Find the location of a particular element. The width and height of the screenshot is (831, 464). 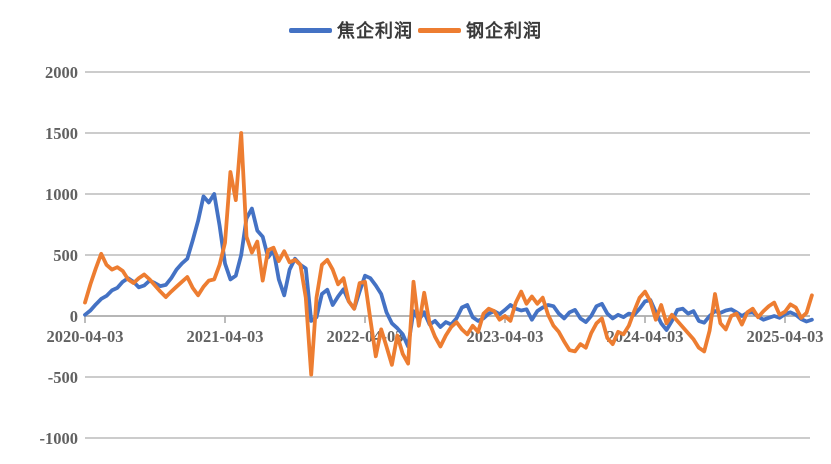

x-axis-label: 2022-04-03 is located at coordinates (365, 336).